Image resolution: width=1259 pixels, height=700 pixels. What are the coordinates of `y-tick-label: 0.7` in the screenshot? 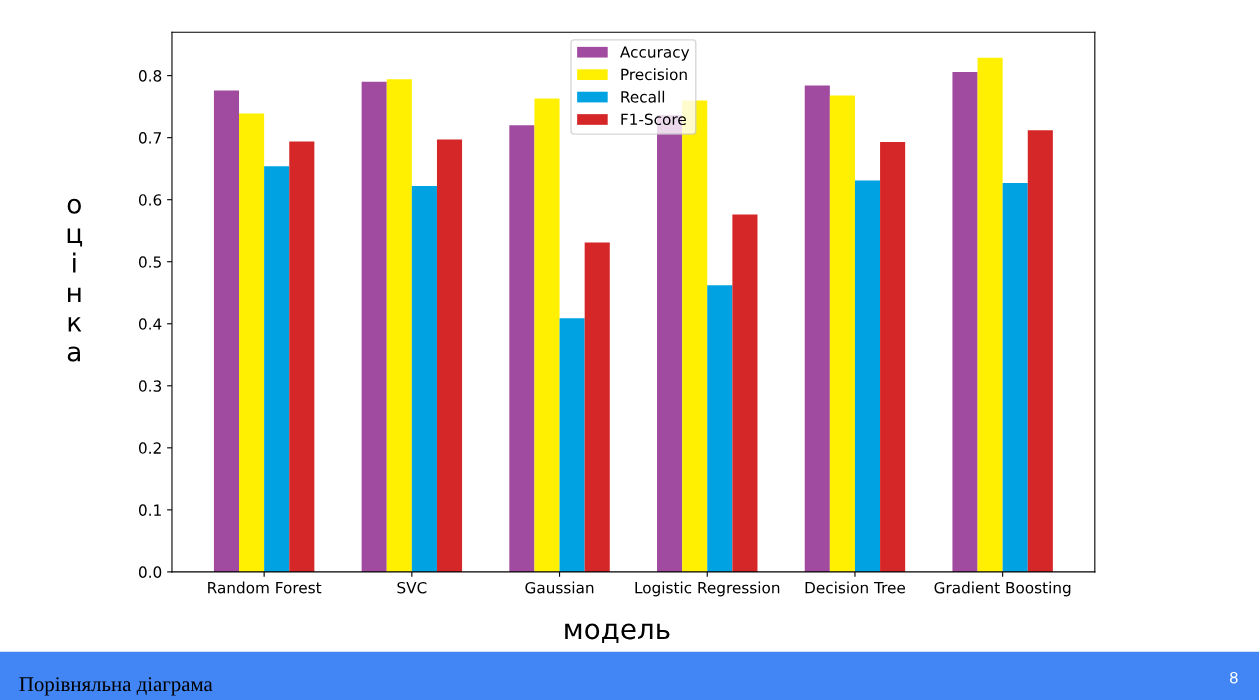 It's located at (149, 138).